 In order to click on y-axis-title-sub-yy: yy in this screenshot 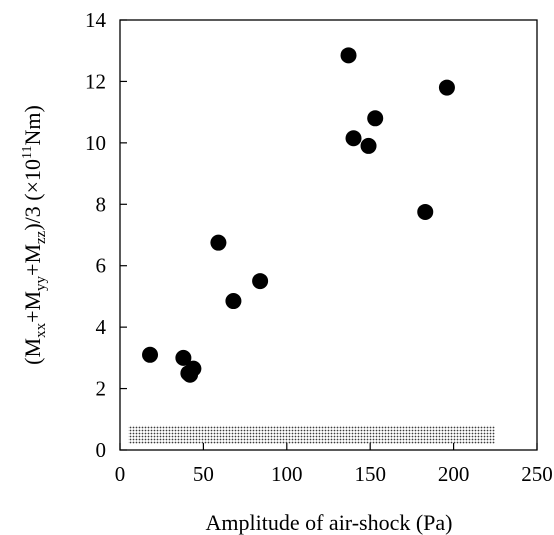, I will do `click(41, 283)`.